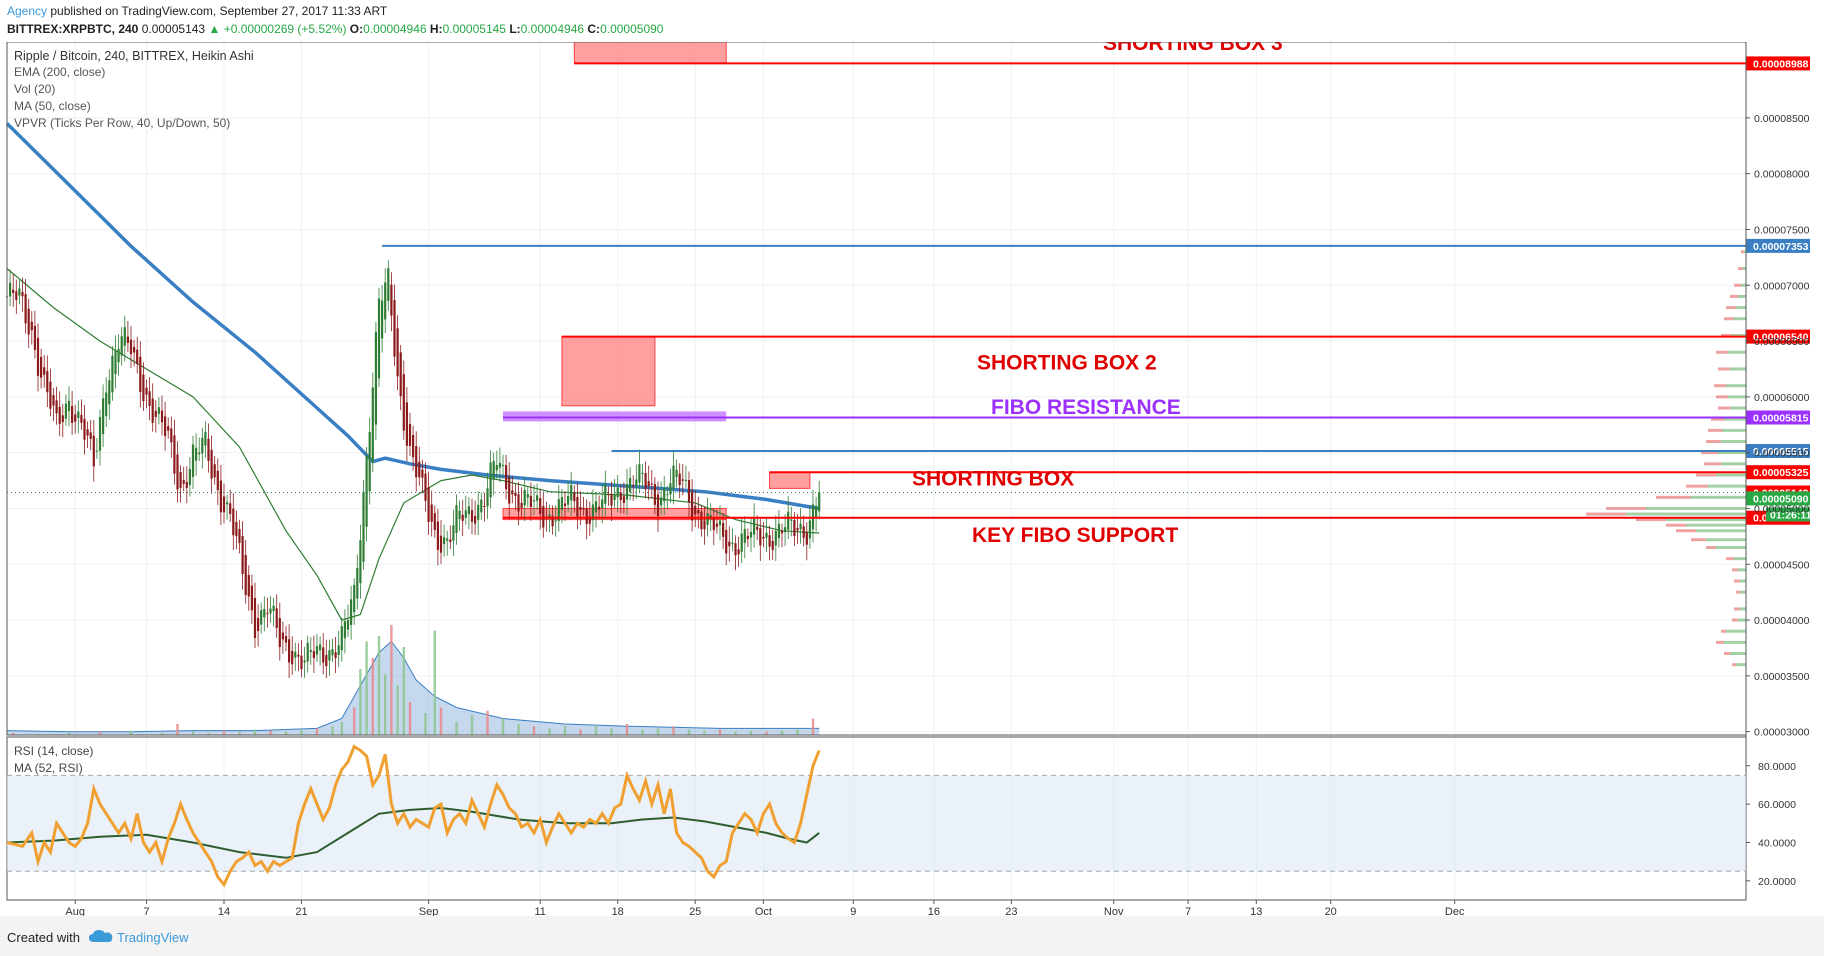 The height and width of the screenshot is (956, 1824). I want to click on o-label: O:, so click(356, 29).